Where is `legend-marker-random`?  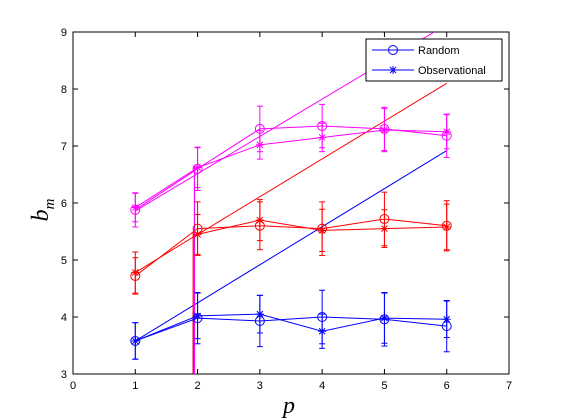 legend-marker-random is located at coordinates (393, 50).